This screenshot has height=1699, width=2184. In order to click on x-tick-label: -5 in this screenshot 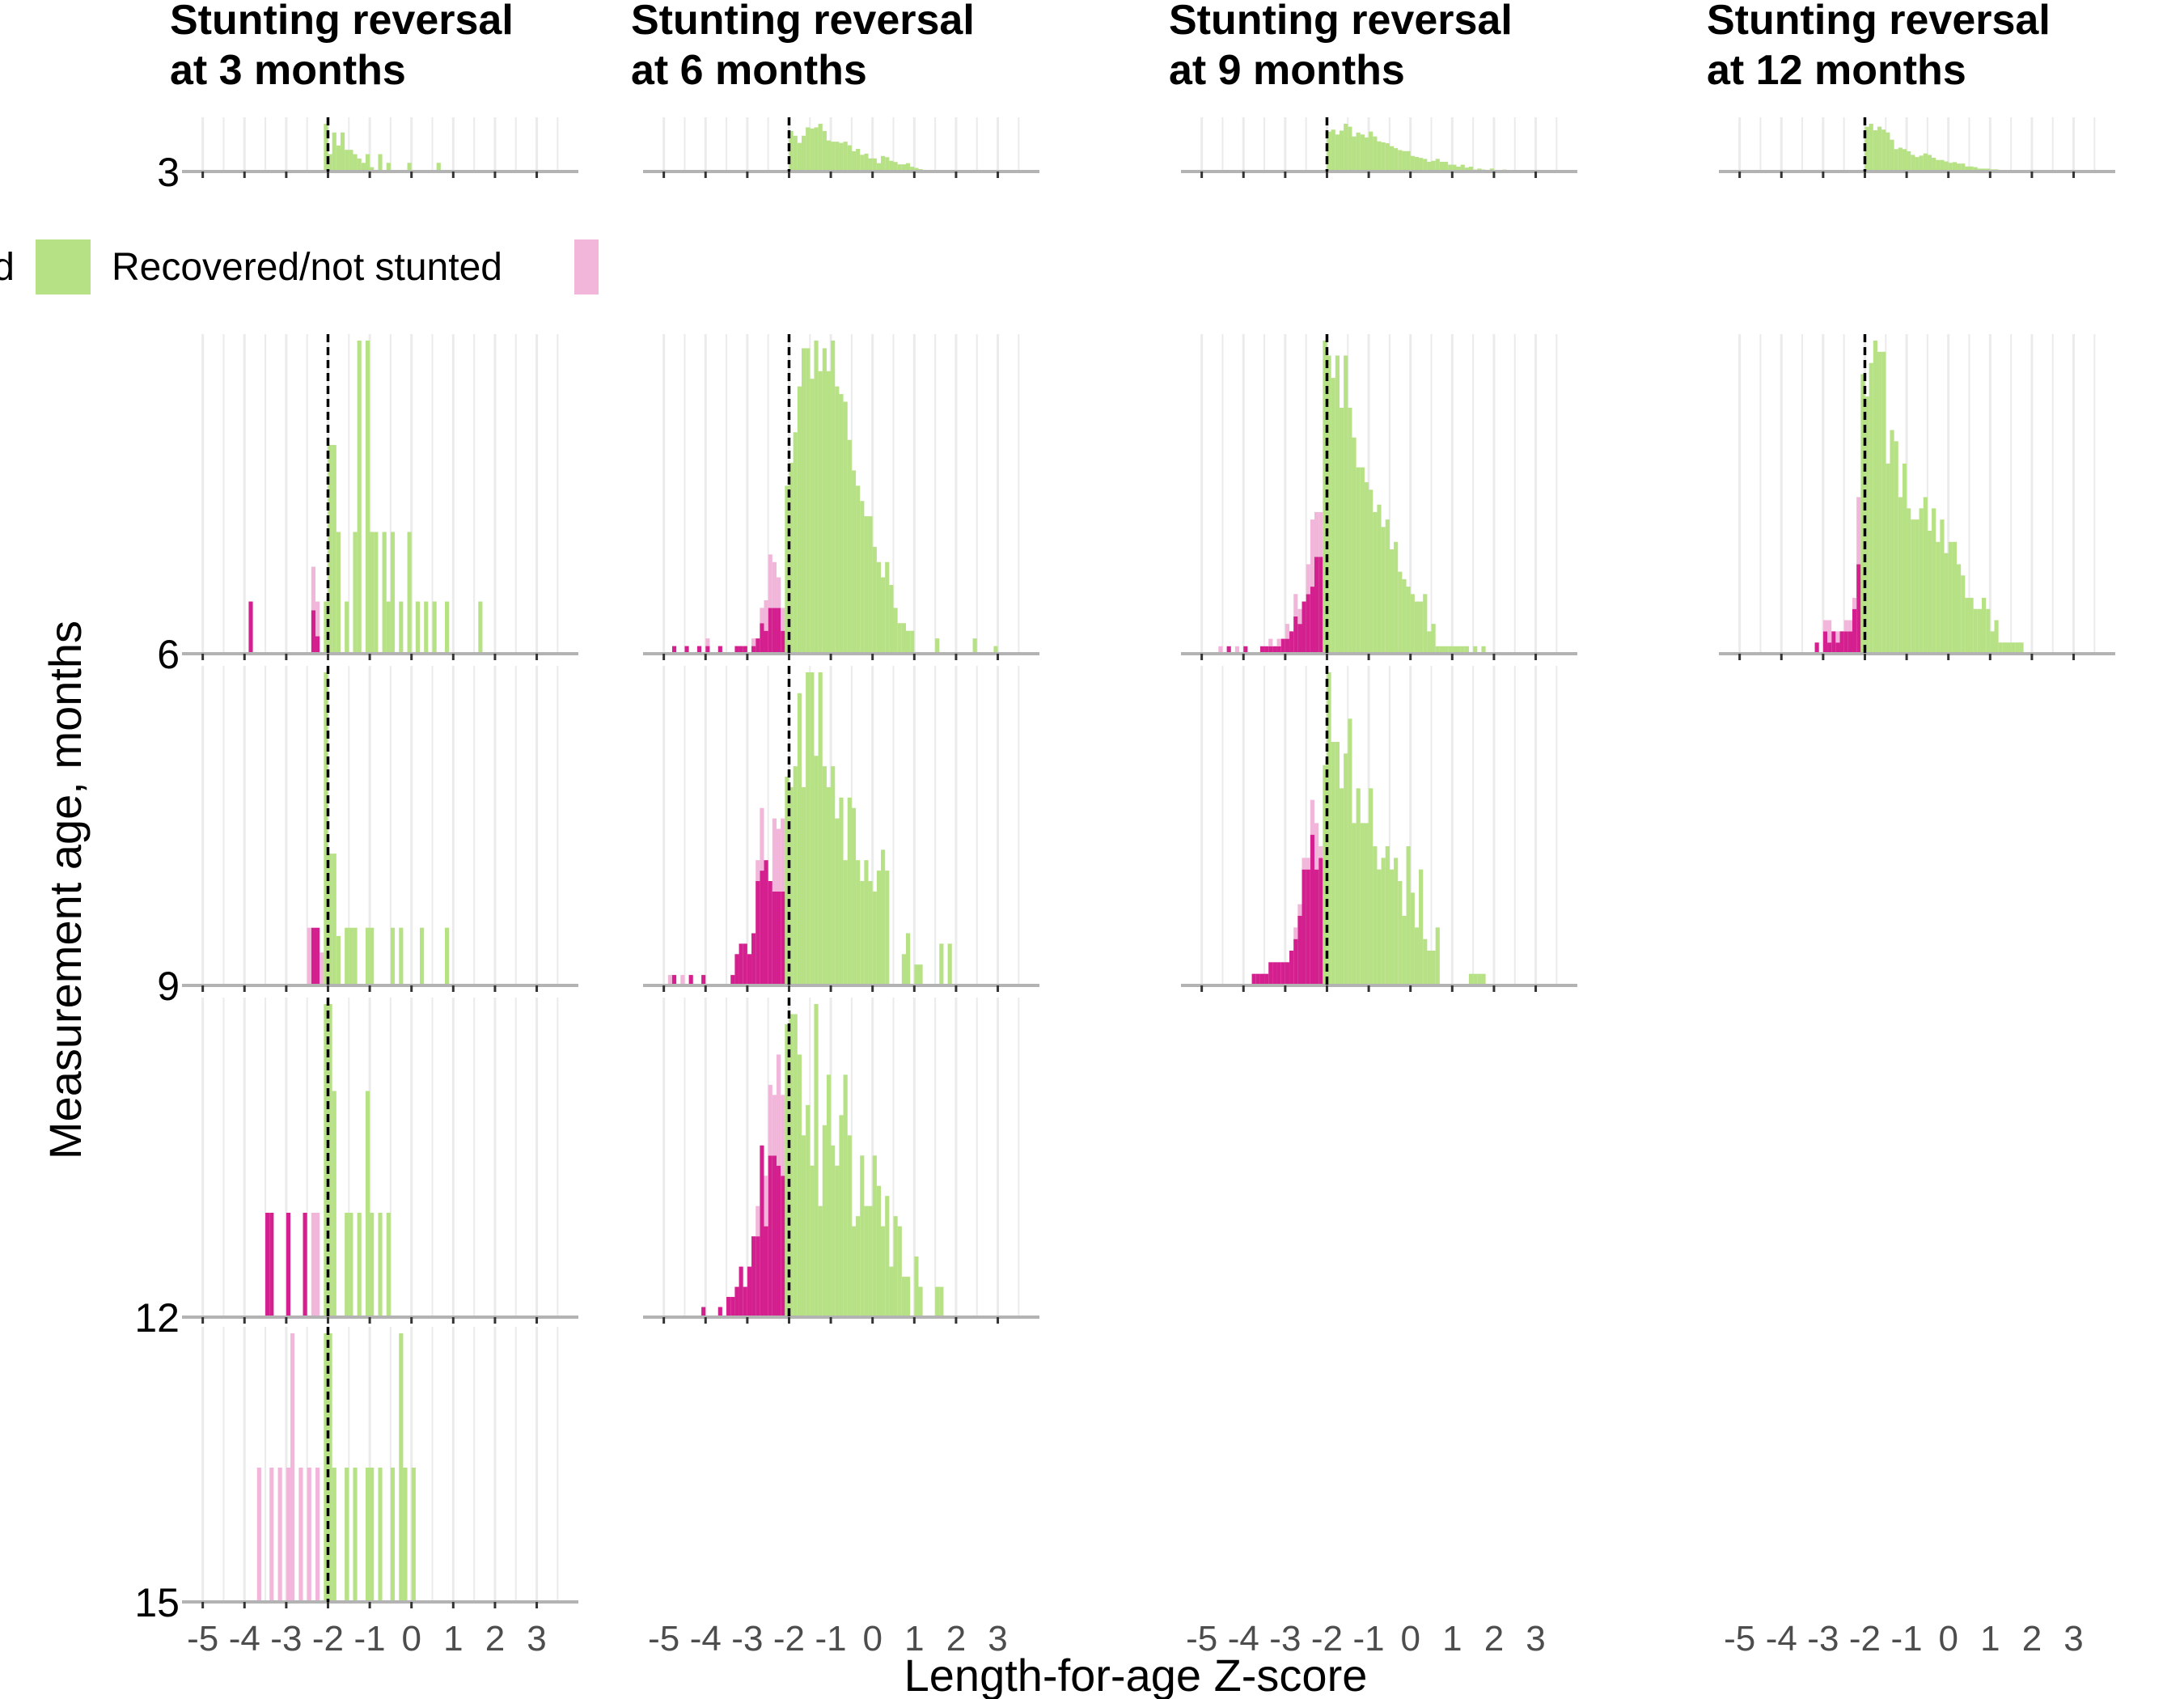, I will do `click(202, 1639)`.